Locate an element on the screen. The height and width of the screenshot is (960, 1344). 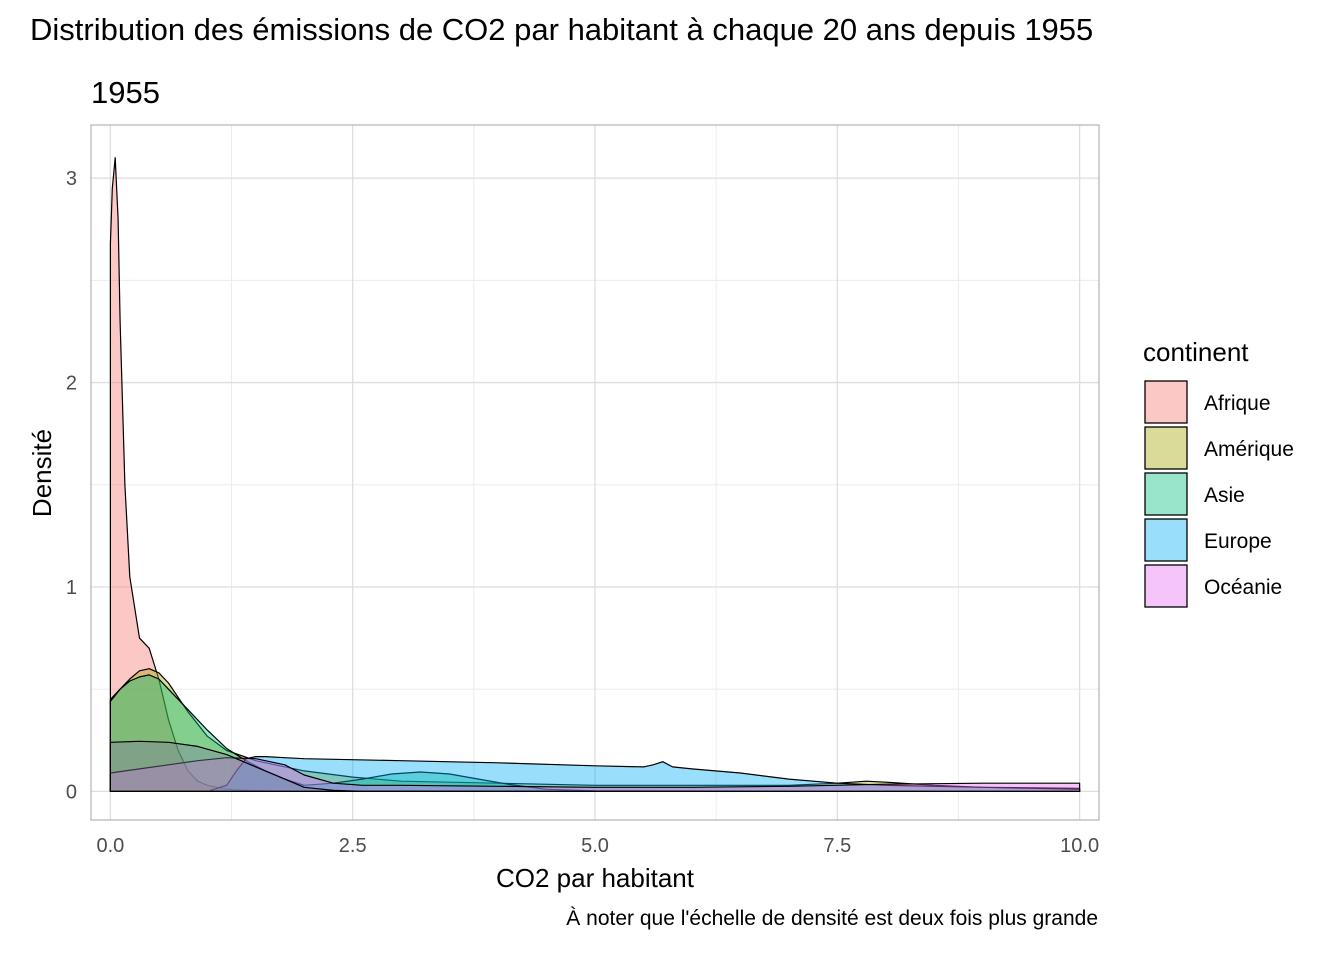
x-tick-label: 0.0 is located at coordinates (110, 846).